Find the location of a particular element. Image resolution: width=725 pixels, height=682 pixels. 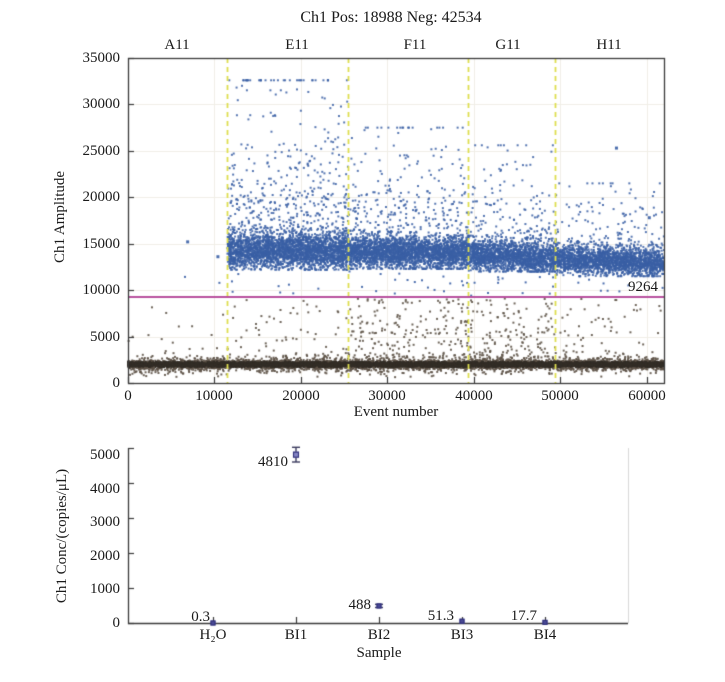

y-tick-15000: 15000 is located at coordinates (101, 244).